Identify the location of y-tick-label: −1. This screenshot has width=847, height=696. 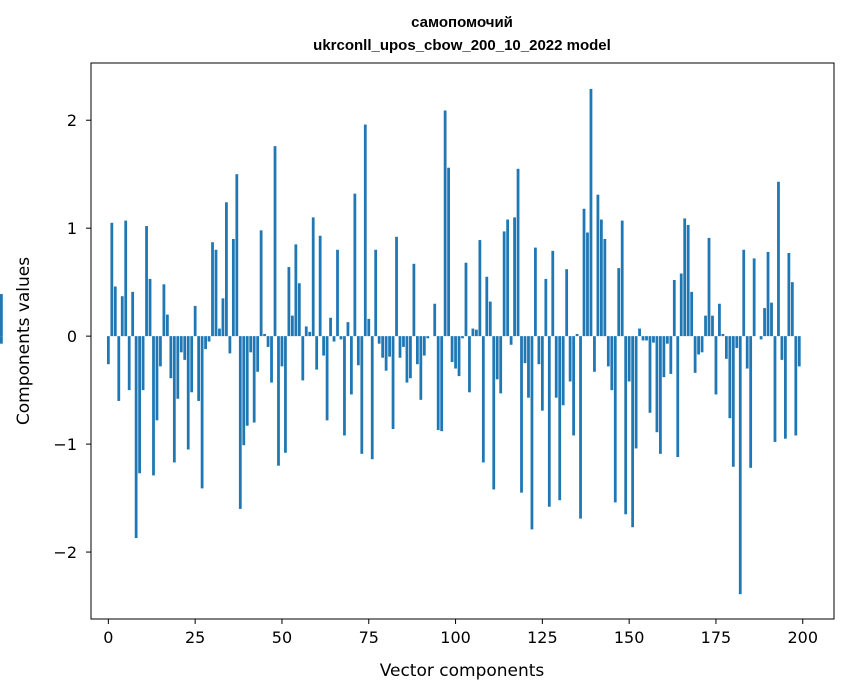
(65, 444).